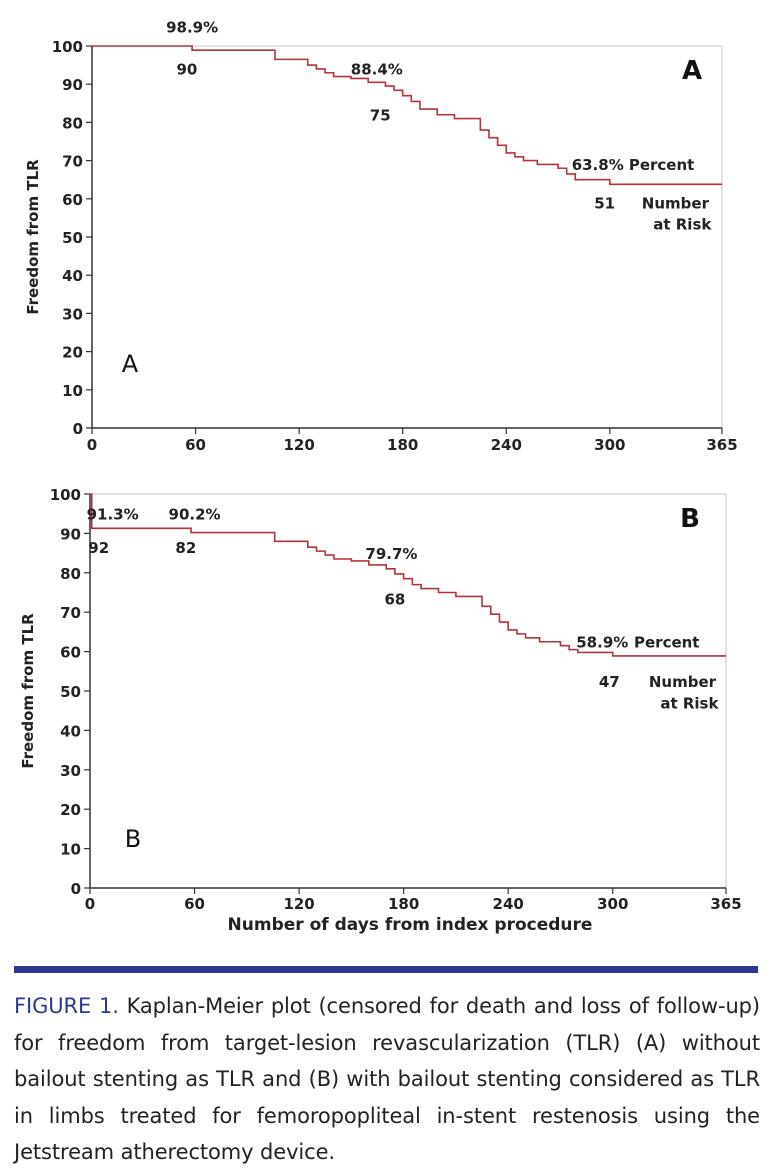 The height and width of the screenshot is (1174, 778). Describe the element at coordinates (130, 364) in the screenshot. I see `panel-label: A` at that location.